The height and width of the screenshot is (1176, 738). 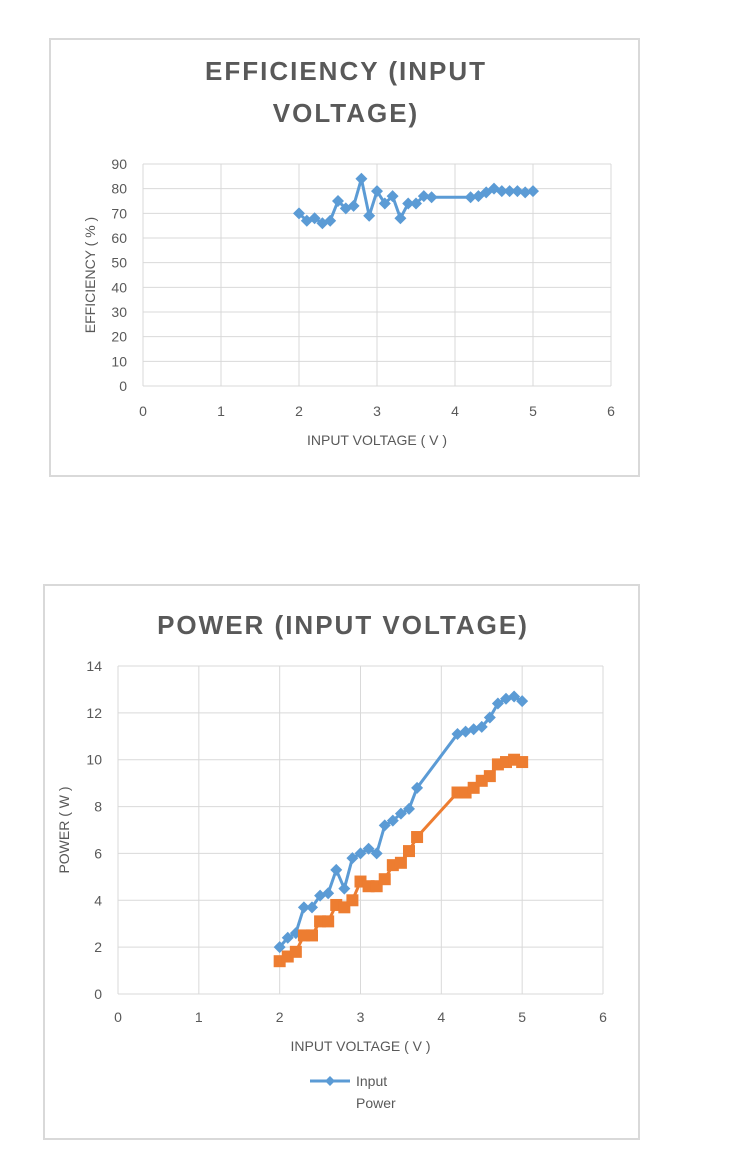 I want to click on x-tick-label: 1, so click(x=221, y=411).